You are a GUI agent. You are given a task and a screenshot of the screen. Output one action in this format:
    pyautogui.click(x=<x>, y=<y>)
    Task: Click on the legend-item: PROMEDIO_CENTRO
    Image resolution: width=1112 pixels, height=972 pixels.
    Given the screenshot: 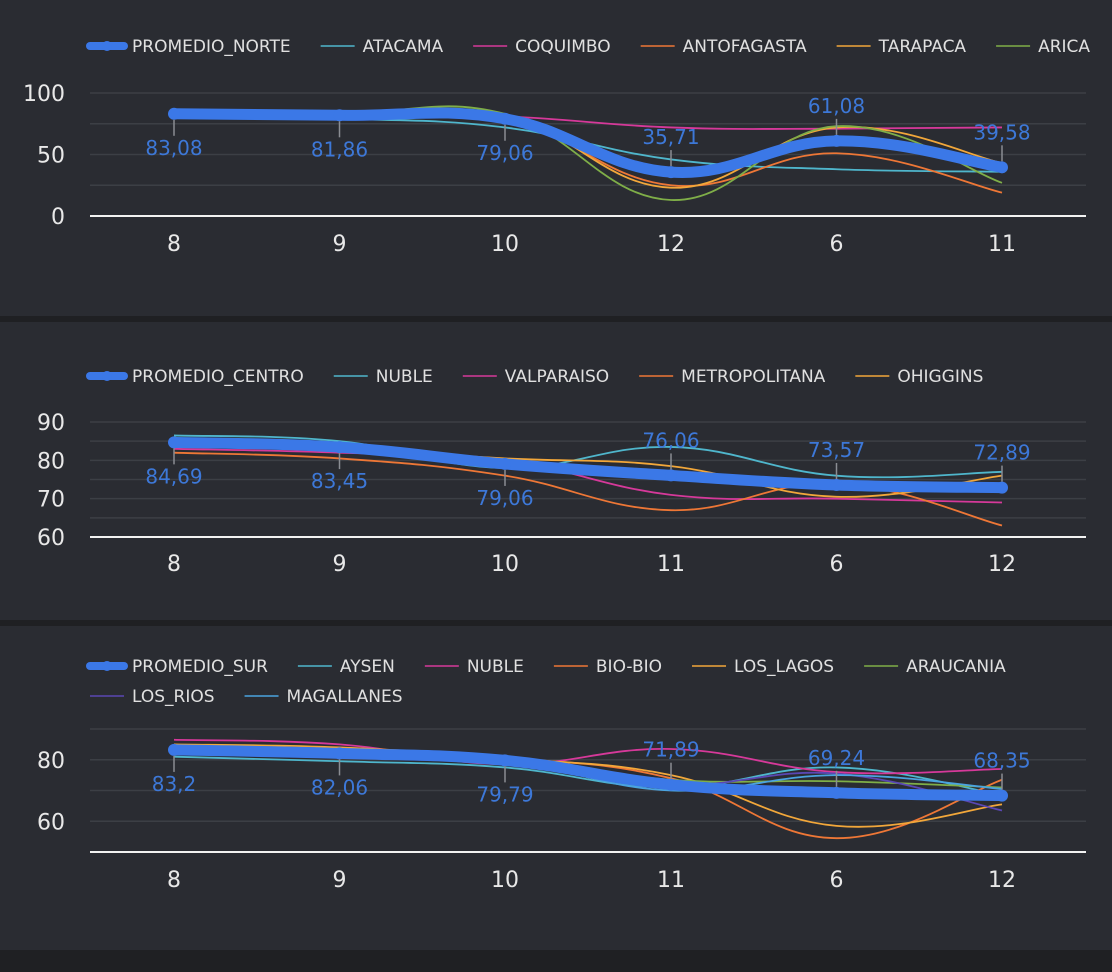 What is the action you would take?
    pyautogui.click(x=195, y=377)
    